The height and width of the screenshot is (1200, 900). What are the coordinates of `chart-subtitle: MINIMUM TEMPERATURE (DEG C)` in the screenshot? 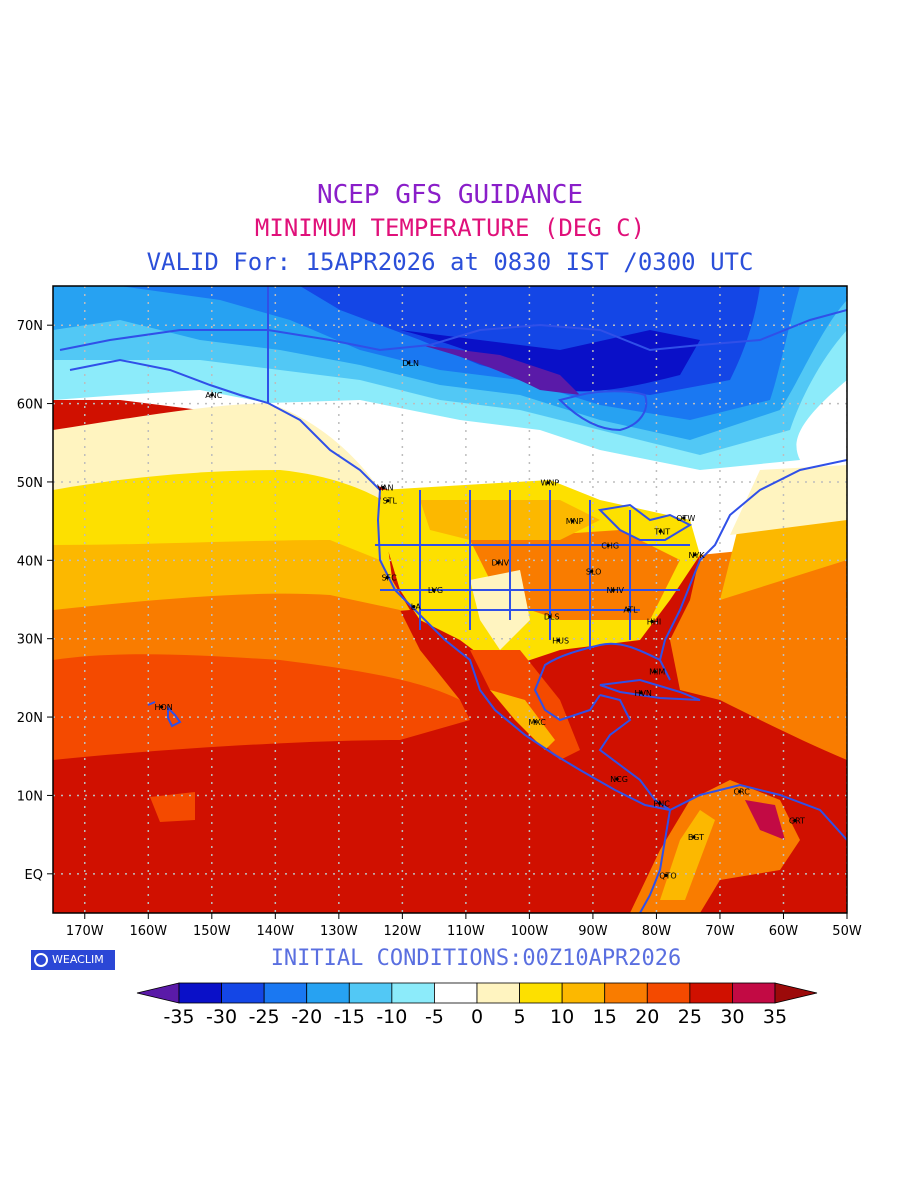 It's located at (450, 228).